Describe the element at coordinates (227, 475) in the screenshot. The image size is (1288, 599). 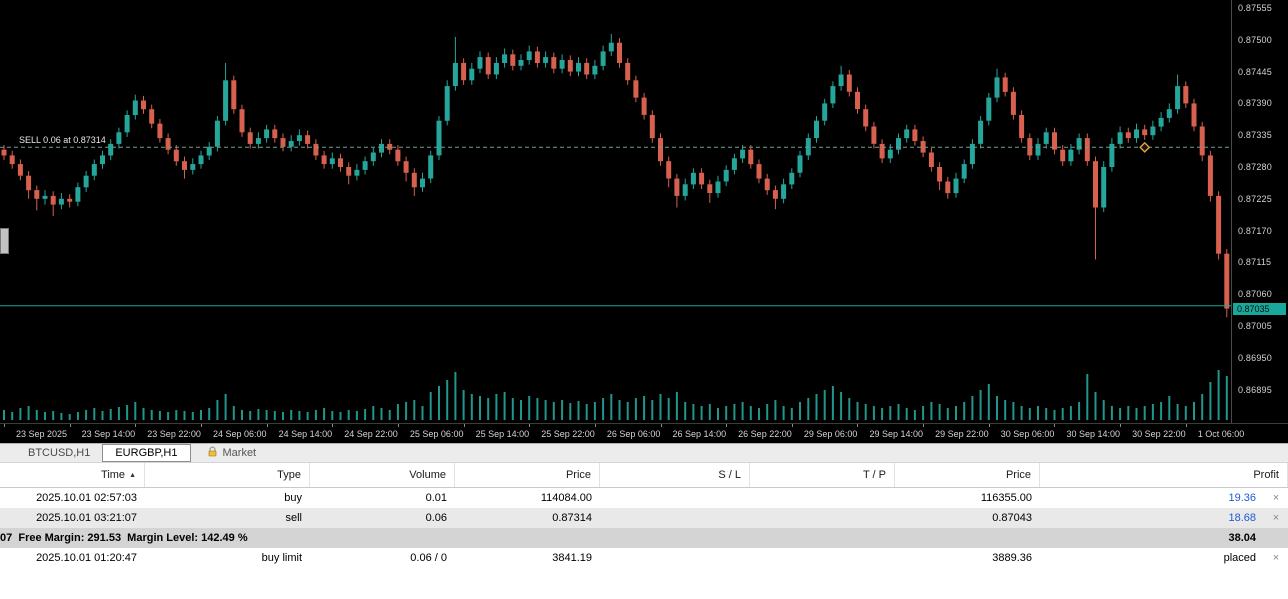
I see `column-header-type: Type` at that location.